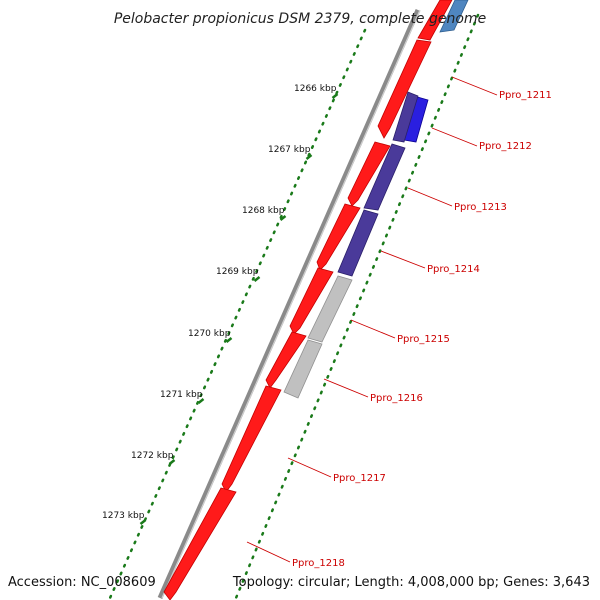 The height and width of the screenshot is (600, 600). Describe the element at coordinates (525, 95) in the screenshot. I see `gene-label: Ppro_1211` at that location.